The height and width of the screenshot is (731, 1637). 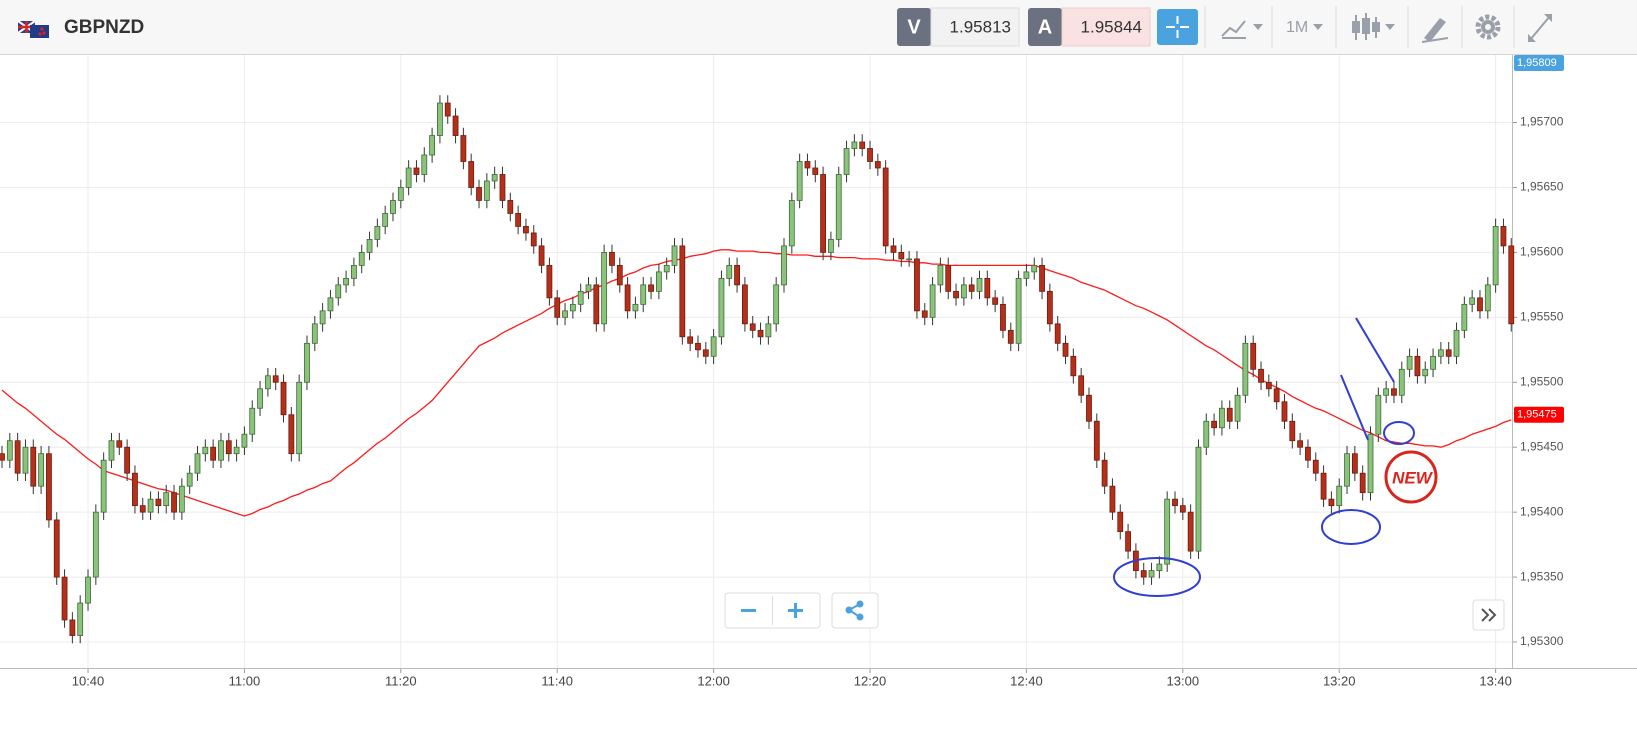 I want to click on fullscreen-button, so click(x=1540, y=28).